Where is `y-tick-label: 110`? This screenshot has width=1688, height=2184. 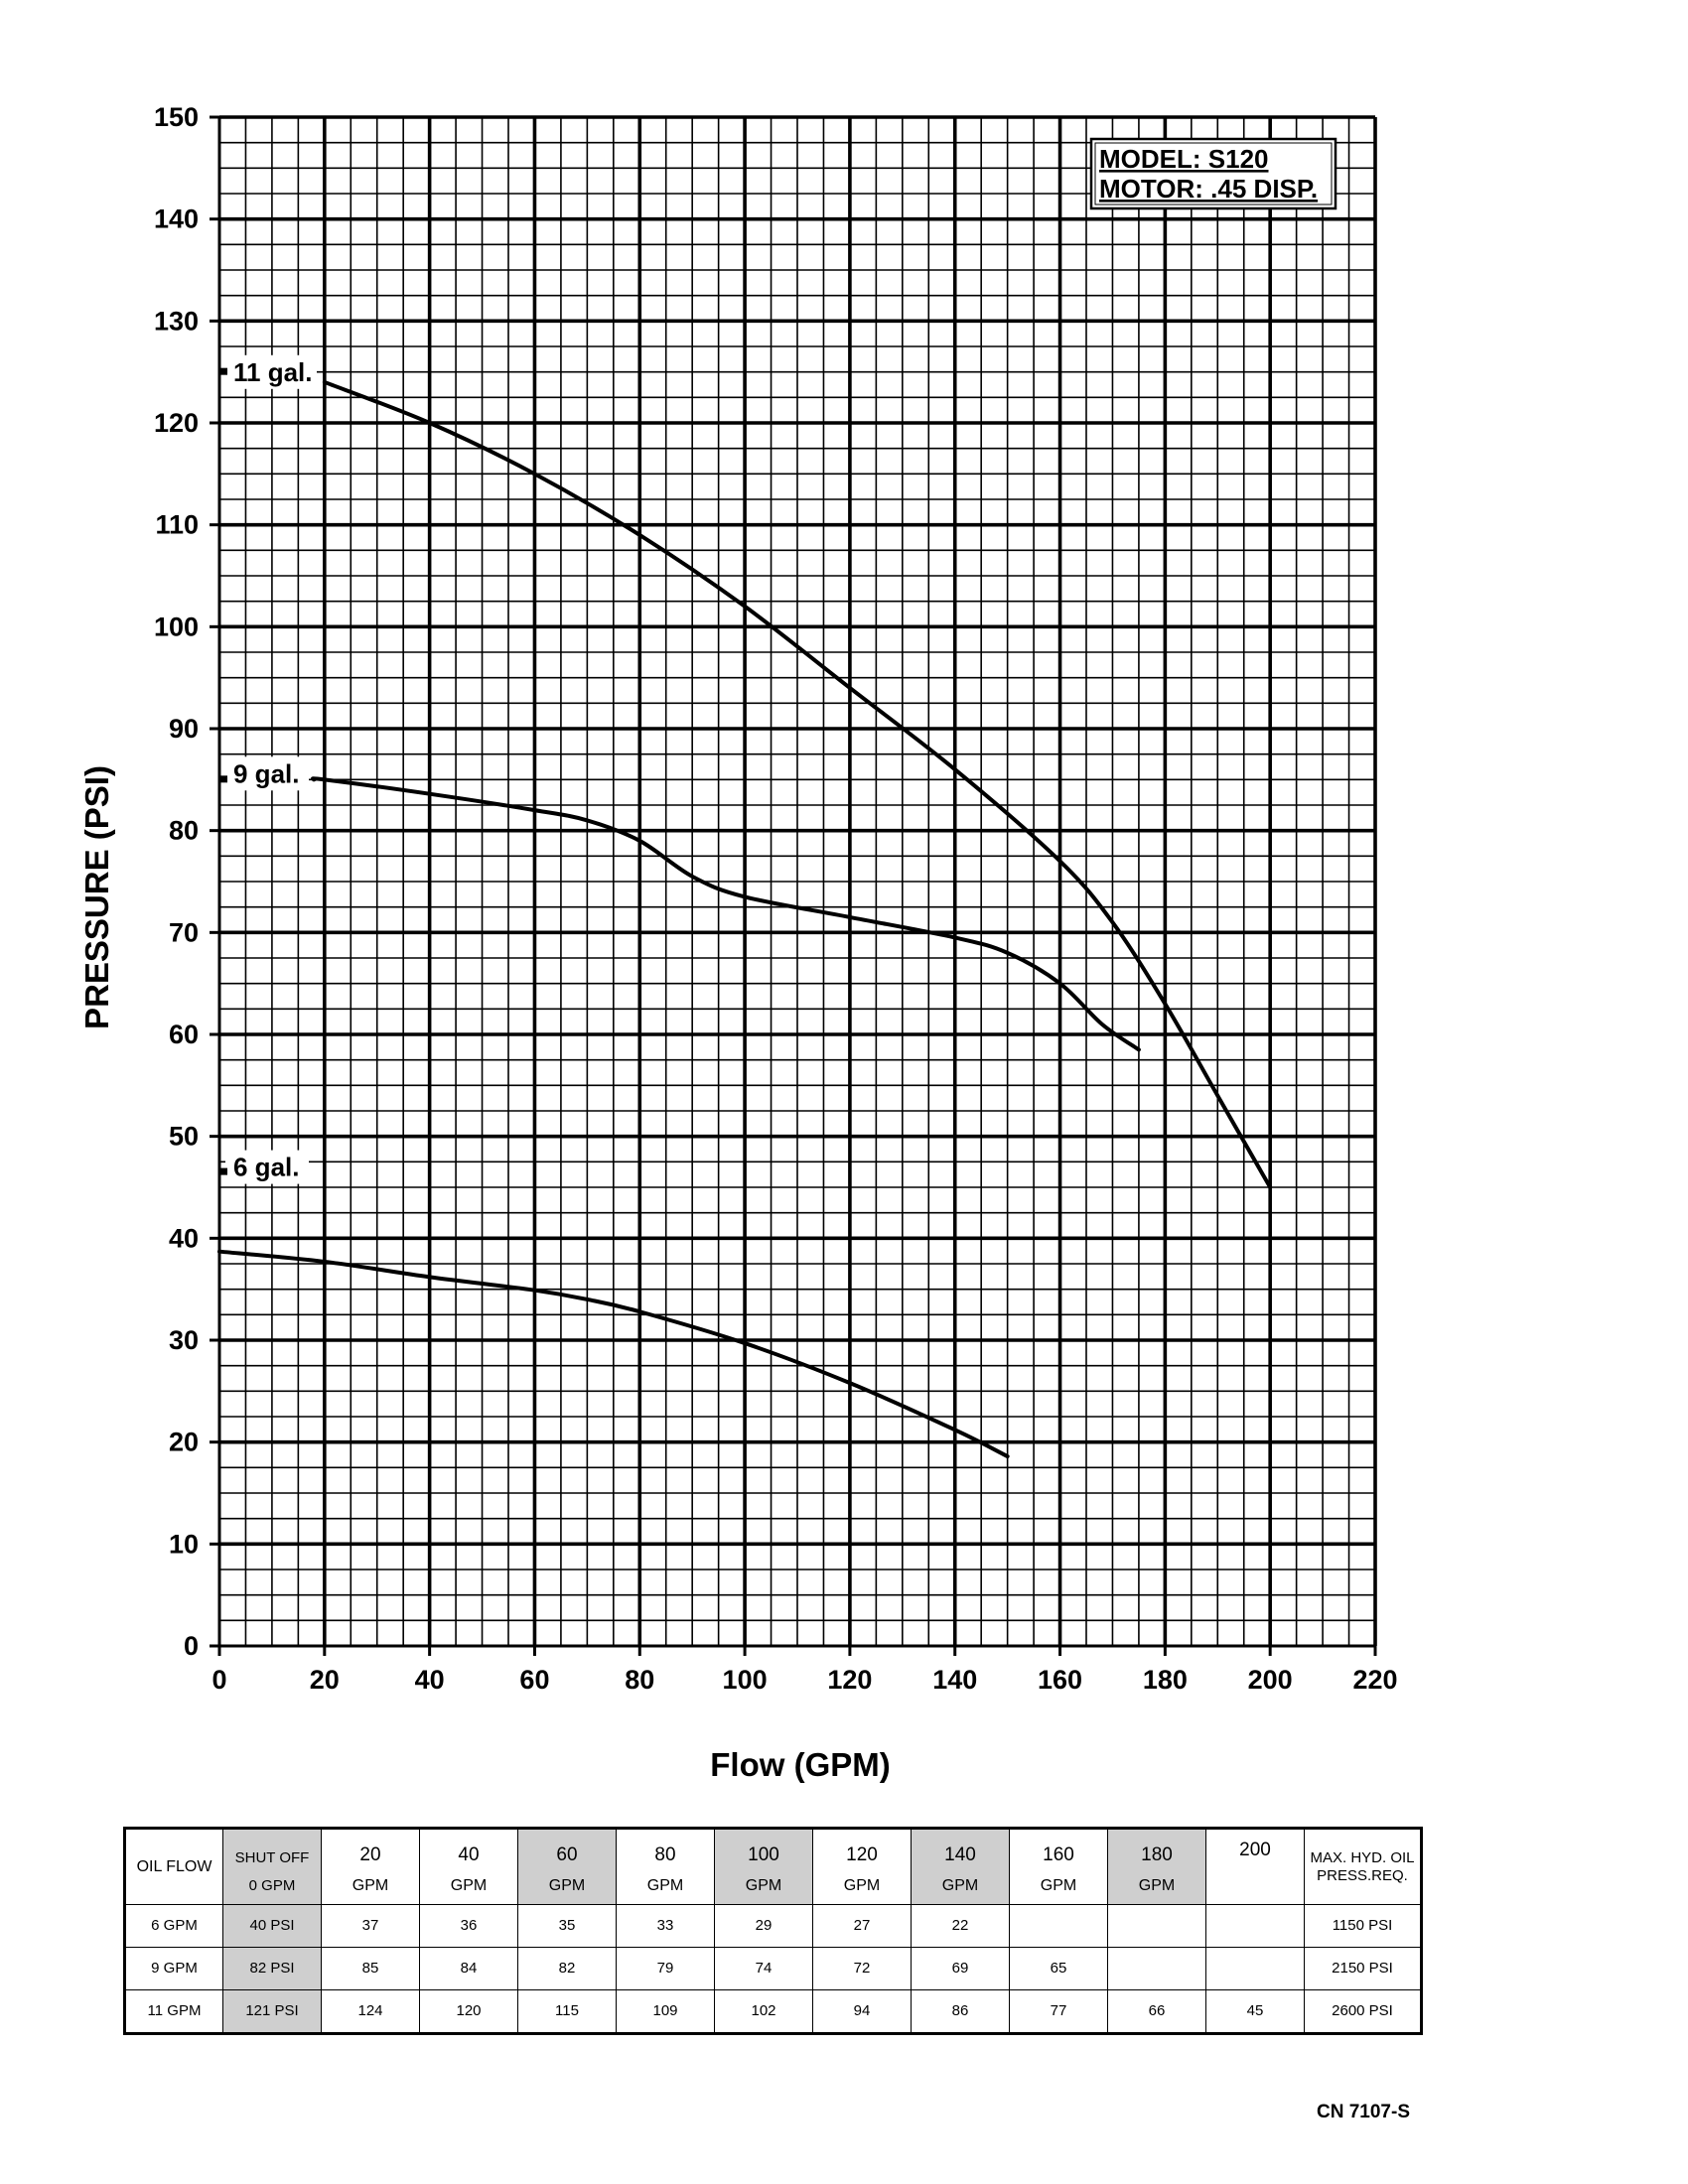 y-tick-label: 110 is located at coordinates (177, 525).